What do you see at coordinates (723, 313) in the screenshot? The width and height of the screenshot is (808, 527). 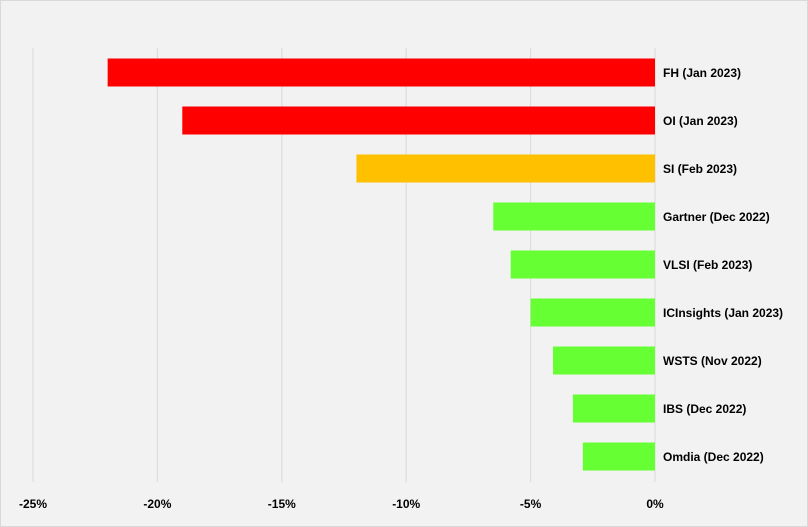 I see `category-label: ICInsights (Jan 2023)` at bounding box center [723, 313].